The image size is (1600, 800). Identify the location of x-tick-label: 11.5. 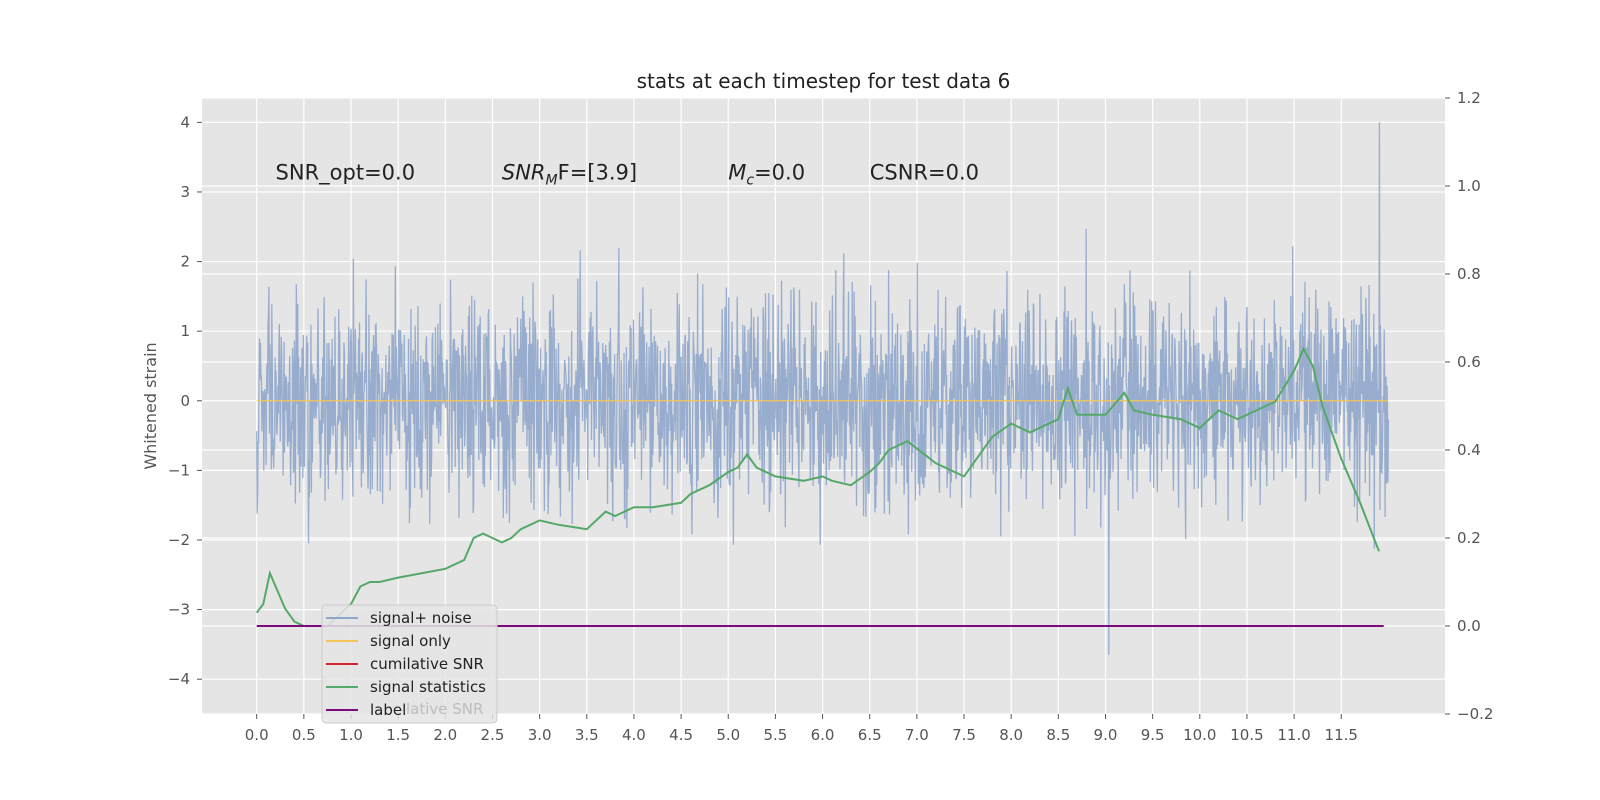
(1341, 735).